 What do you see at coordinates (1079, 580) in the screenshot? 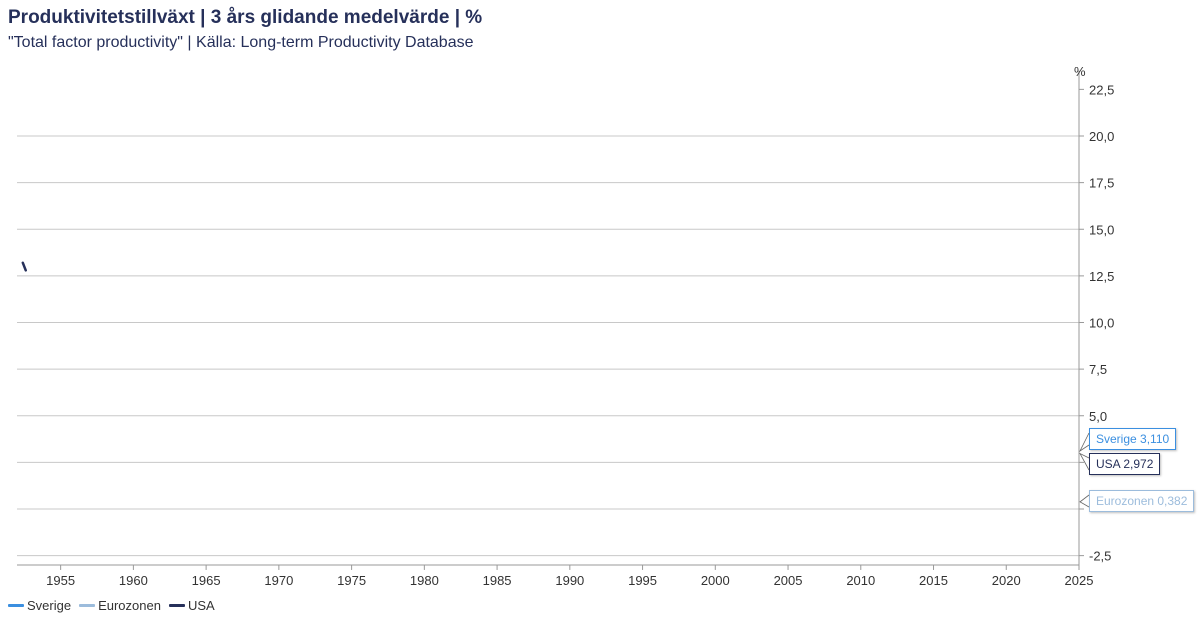
I see `x-tick-label: 2025` at bounding box center [1079, 580].